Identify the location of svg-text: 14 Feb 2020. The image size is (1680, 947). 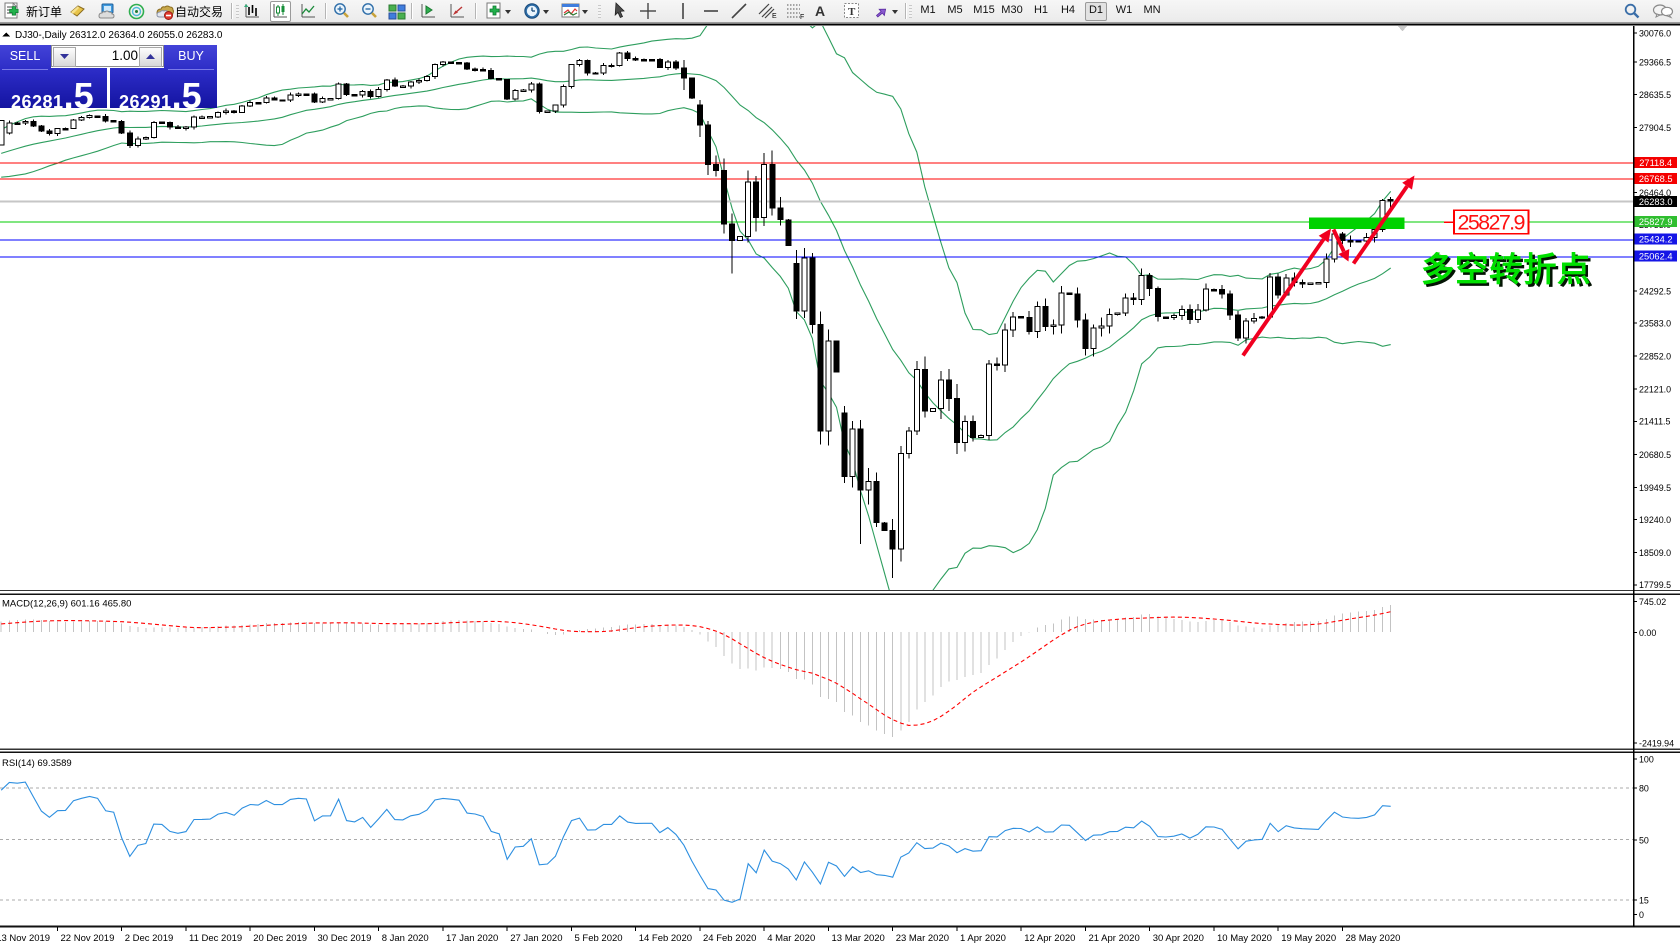
(665, 938).